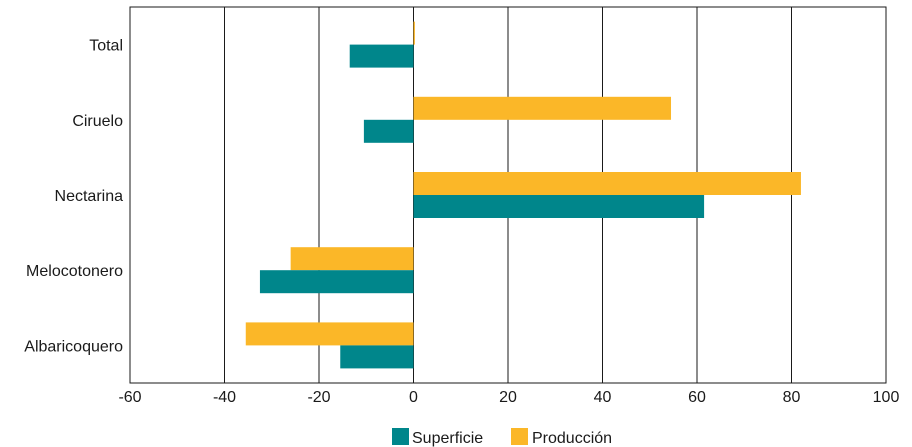 The image size is (912, 447). I want to click on legend-swatch-produccion, so click(519, 436).